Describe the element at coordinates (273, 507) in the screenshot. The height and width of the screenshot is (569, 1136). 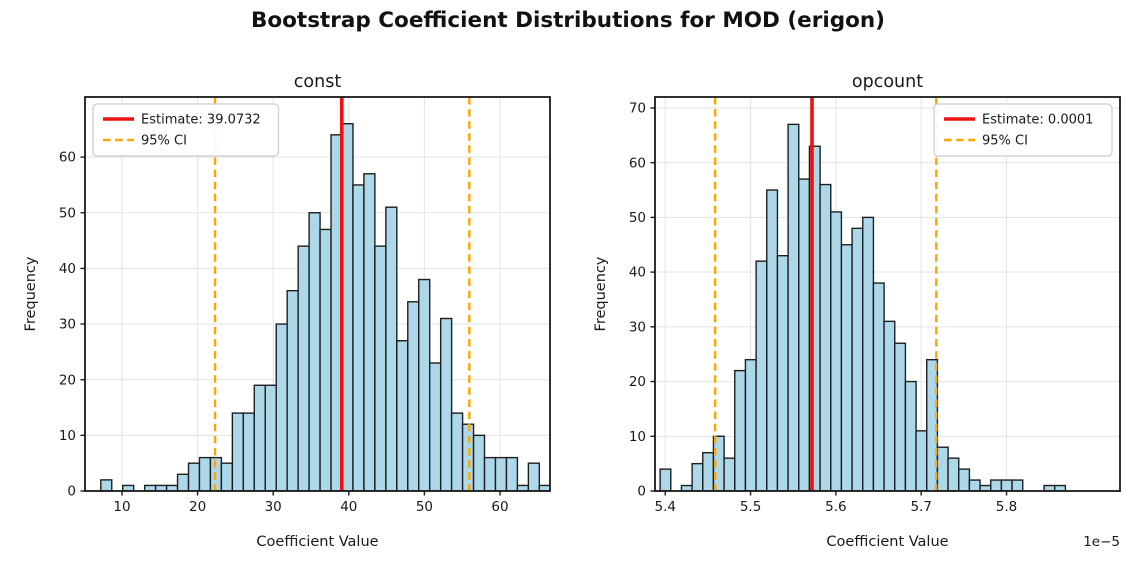
I see `x-tick-label: 30` at that location.